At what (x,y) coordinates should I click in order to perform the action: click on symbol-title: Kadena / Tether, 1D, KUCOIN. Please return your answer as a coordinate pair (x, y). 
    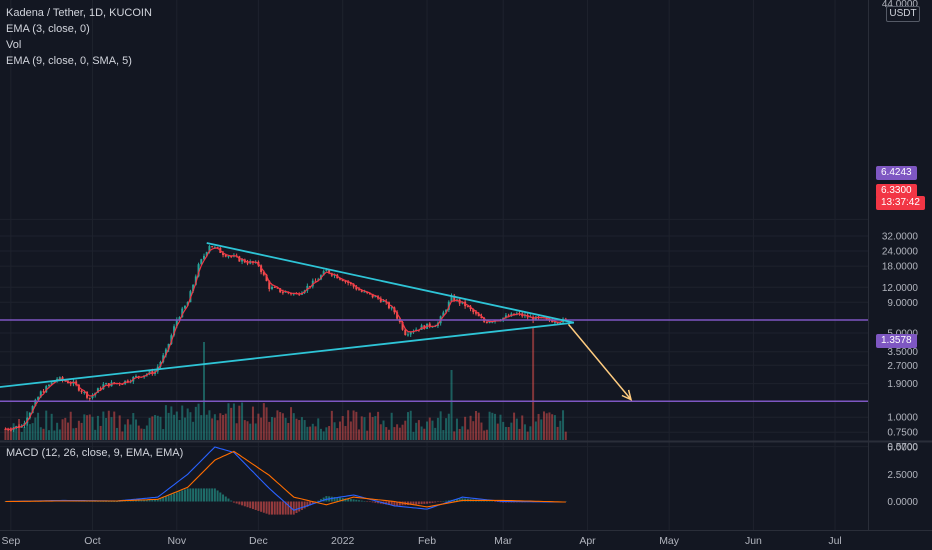
    Looking at the image, I should click on (79, 13).